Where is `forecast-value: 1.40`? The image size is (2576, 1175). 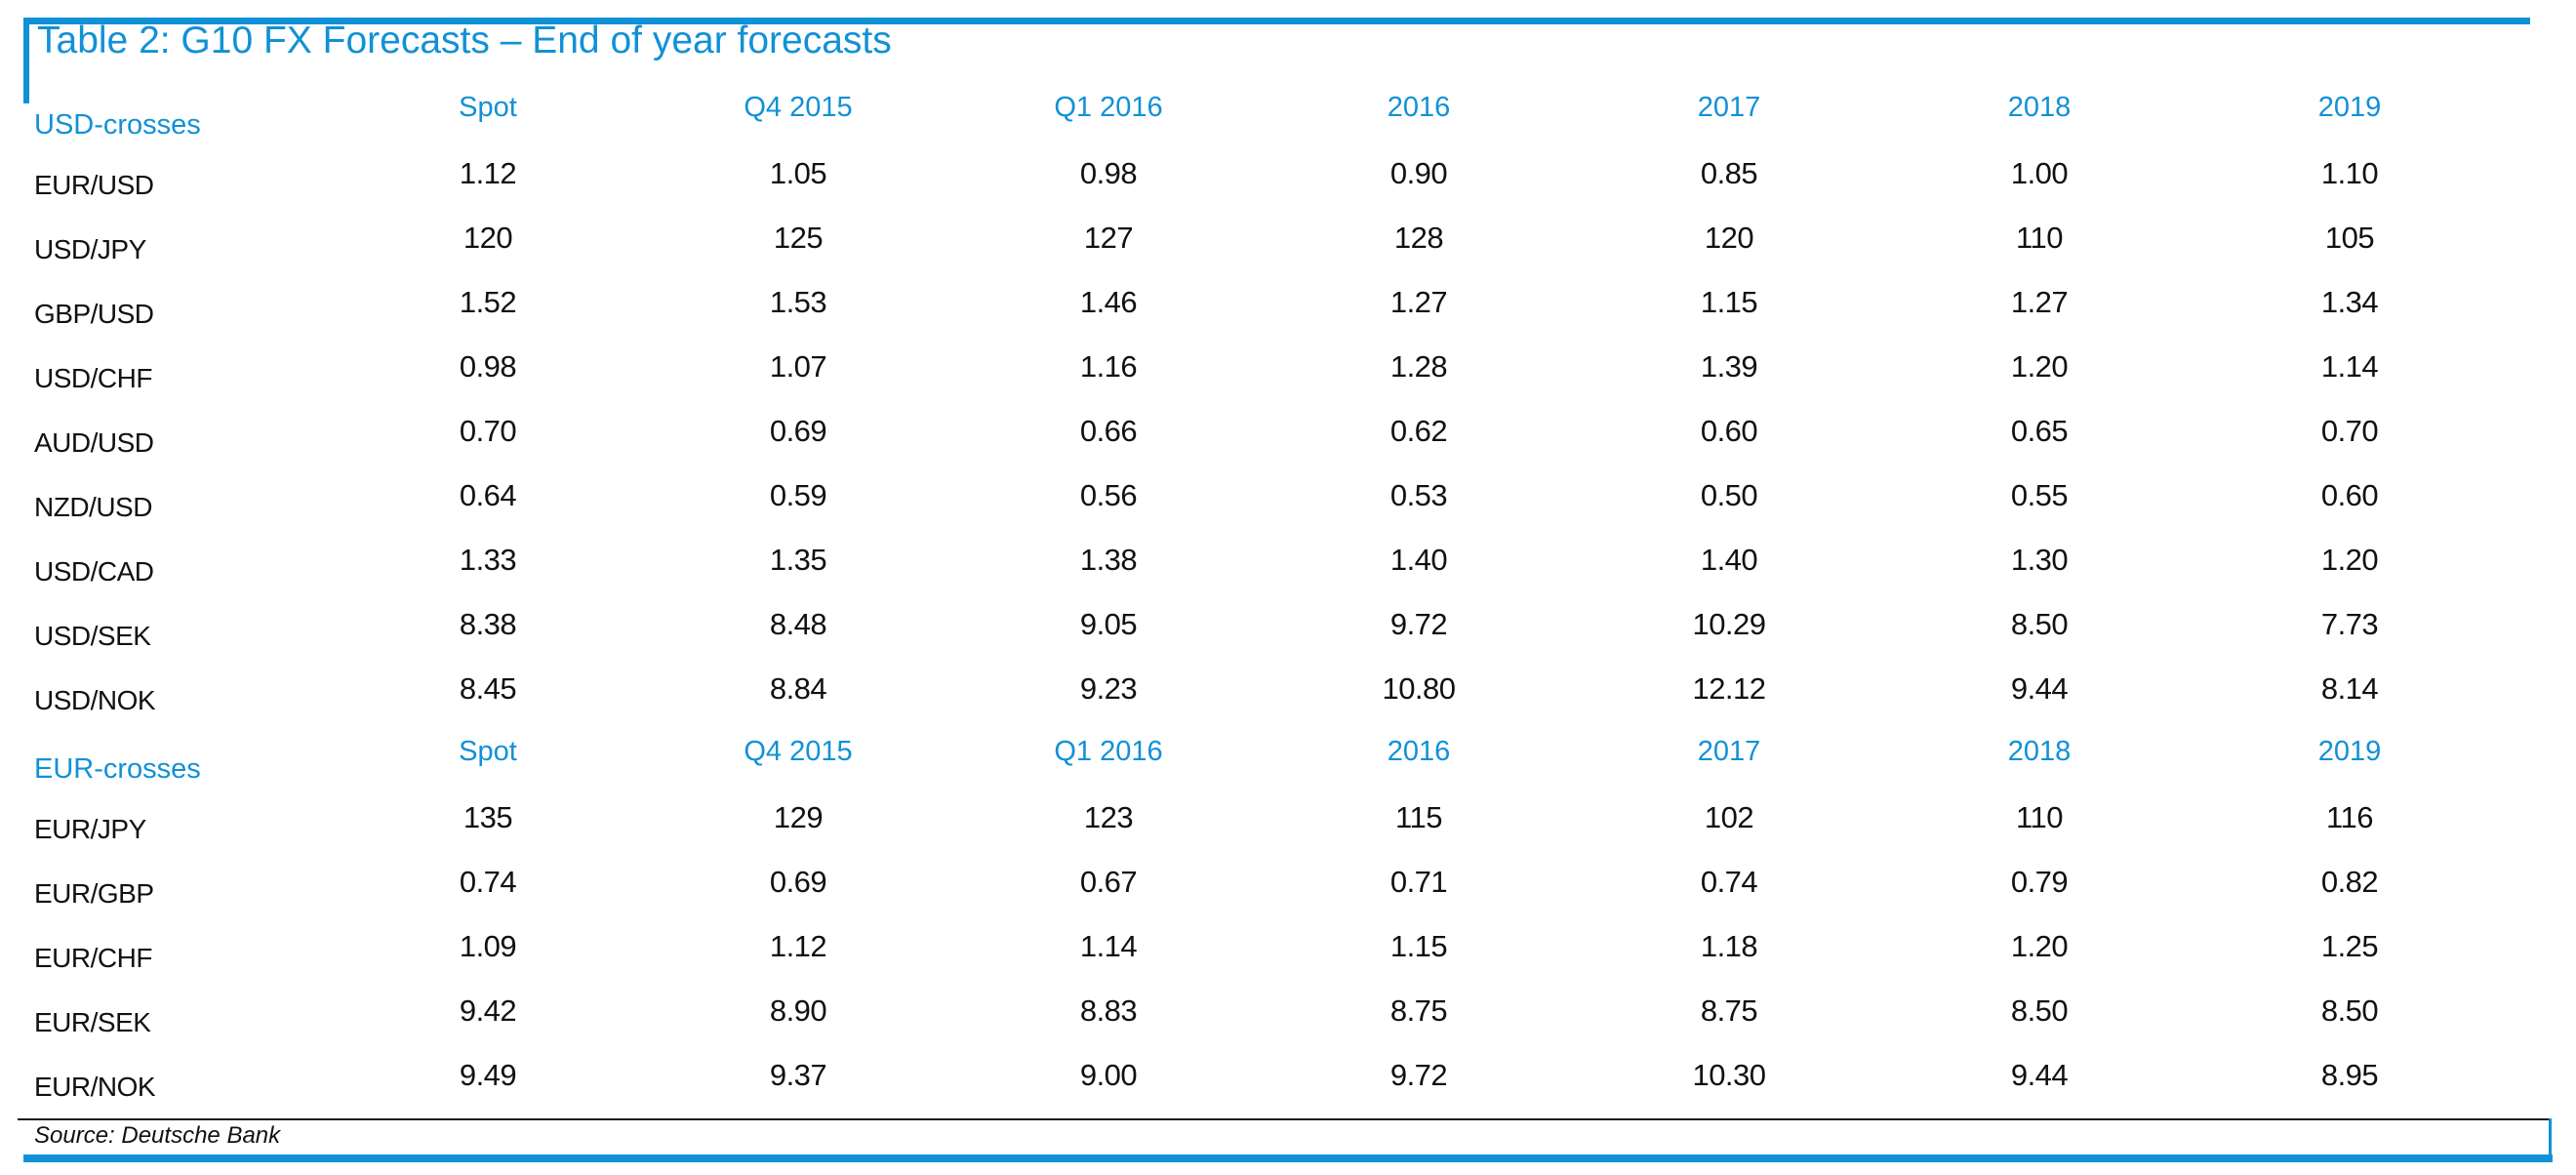 forecast-value: 1.40 is located at coordinates (1729, 560).